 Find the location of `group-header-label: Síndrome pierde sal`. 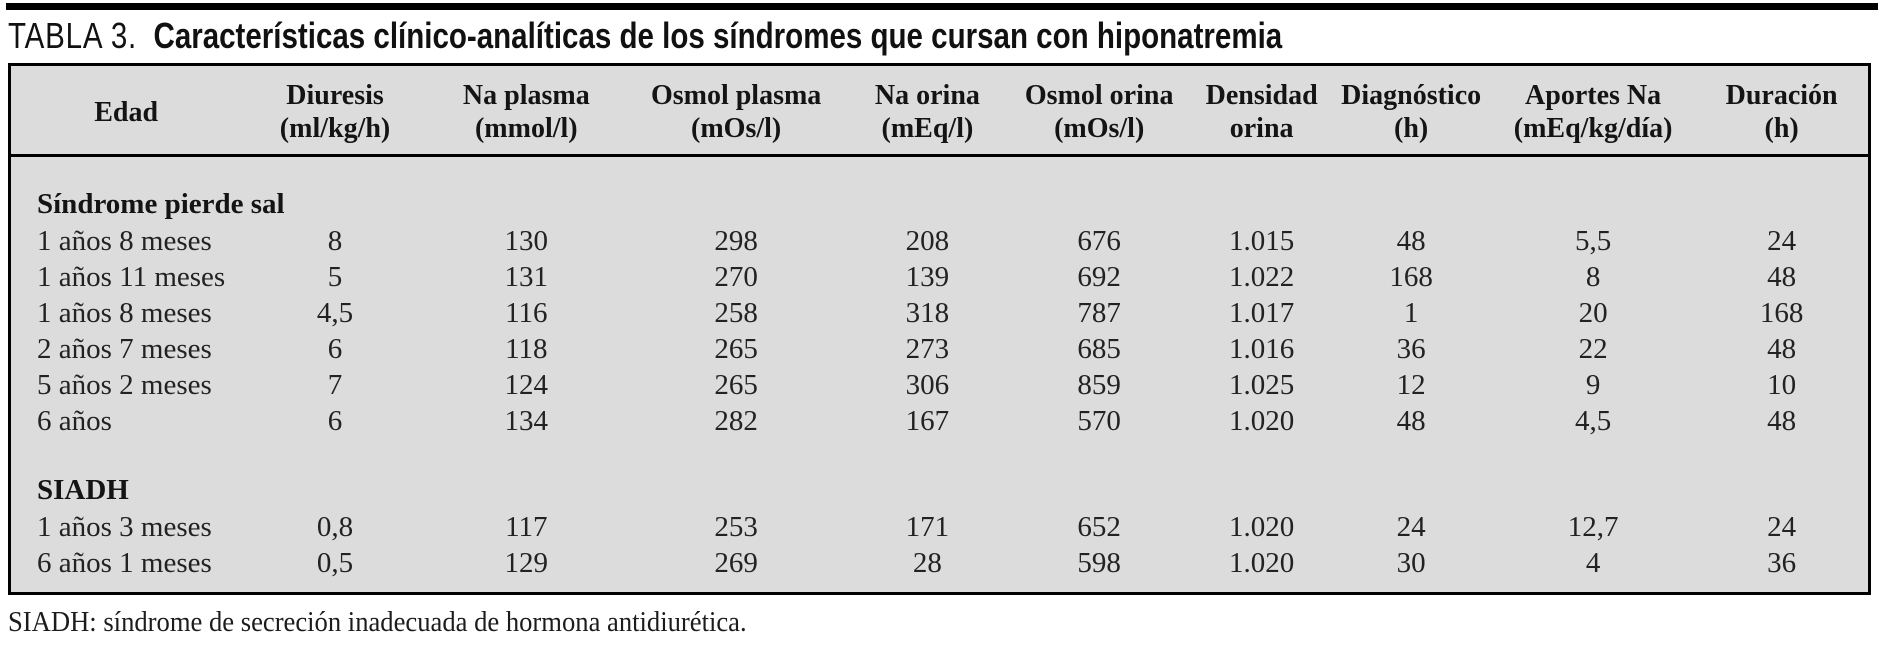

group-header-label: Síndrome pierde sal is located at coordinates (161, 204).